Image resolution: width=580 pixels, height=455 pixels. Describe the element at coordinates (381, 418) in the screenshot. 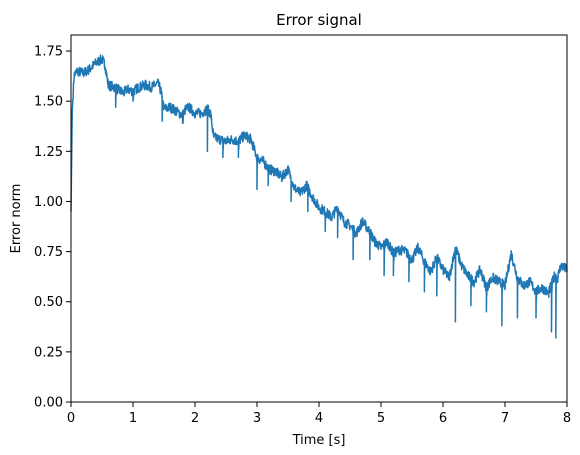

I see `x-tick-label: 5` at that location.